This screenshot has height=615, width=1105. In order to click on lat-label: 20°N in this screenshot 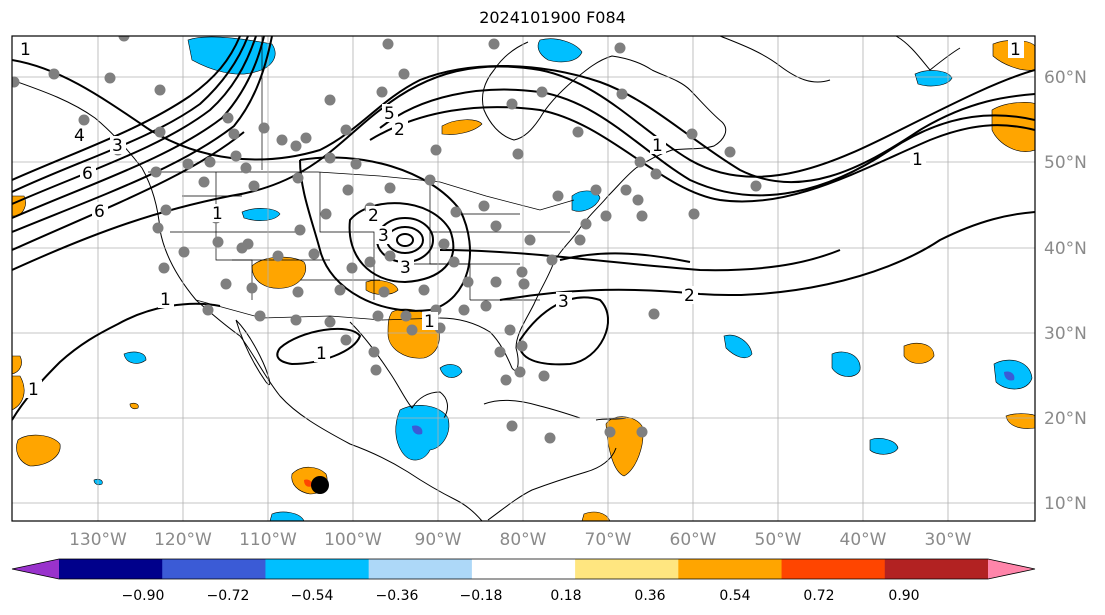, I will do `click(1065, 419)`.